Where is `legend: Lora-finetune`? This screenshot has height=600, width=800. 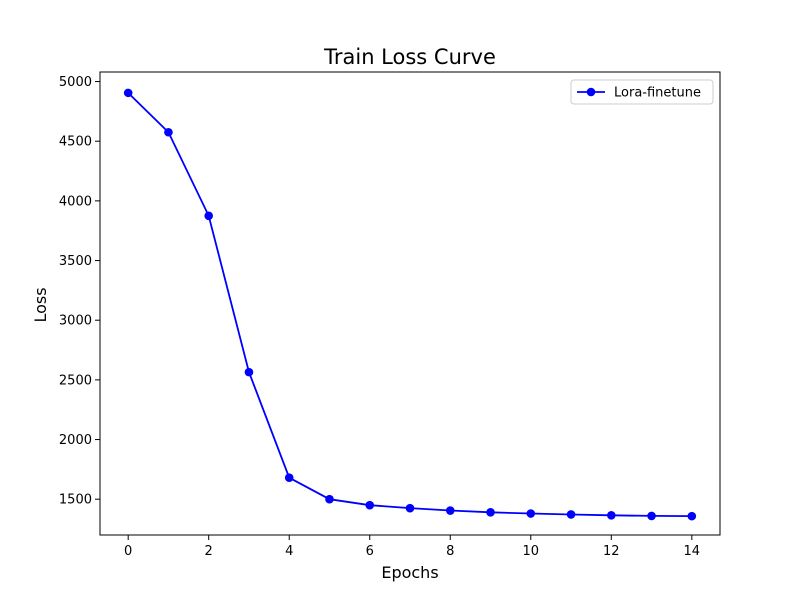 legend: Lora-finetune is located at coordinates (642, 92).